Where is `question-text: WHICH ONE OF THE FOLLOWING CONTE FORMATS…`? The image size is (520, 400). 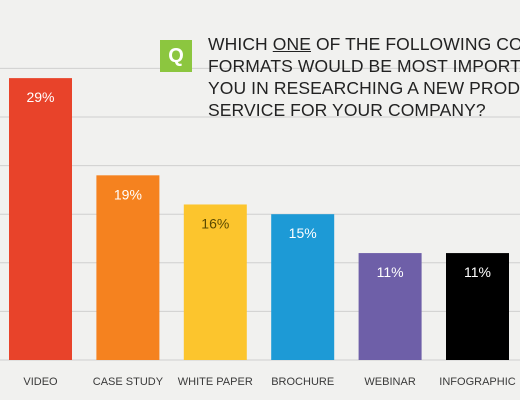
question-text: WHICH ONE OF THE FOLLOWING CONTE FORMATS… is located at coordinates (364, 77).